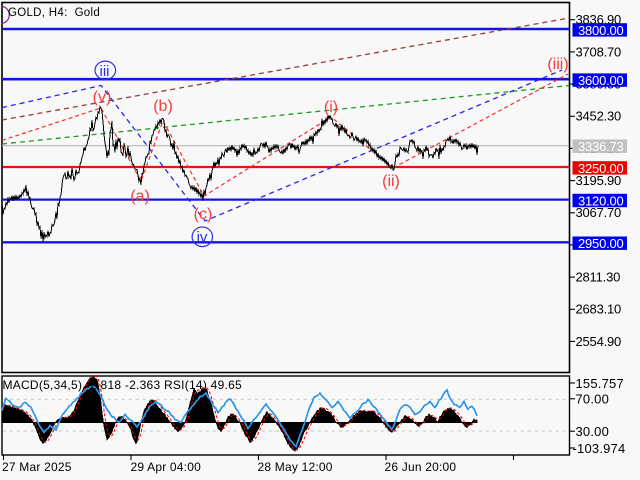  What do you see at coordinates (123, 385) in the screenshot?
I see `svg-text:MACD(5,34,5) -2.818 -2.363 RSI: MACD(5,34,5) -2.818 -2.363 RSI(14) 49.65` at bounding box center [123, 385].